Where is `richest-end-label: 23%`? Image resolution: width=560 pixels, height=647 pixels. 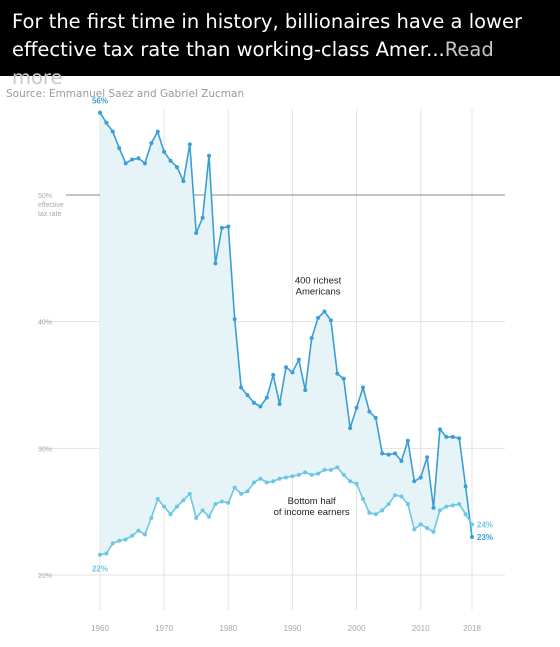
richest-end-label: 23% is located at coordinates (485, 537).